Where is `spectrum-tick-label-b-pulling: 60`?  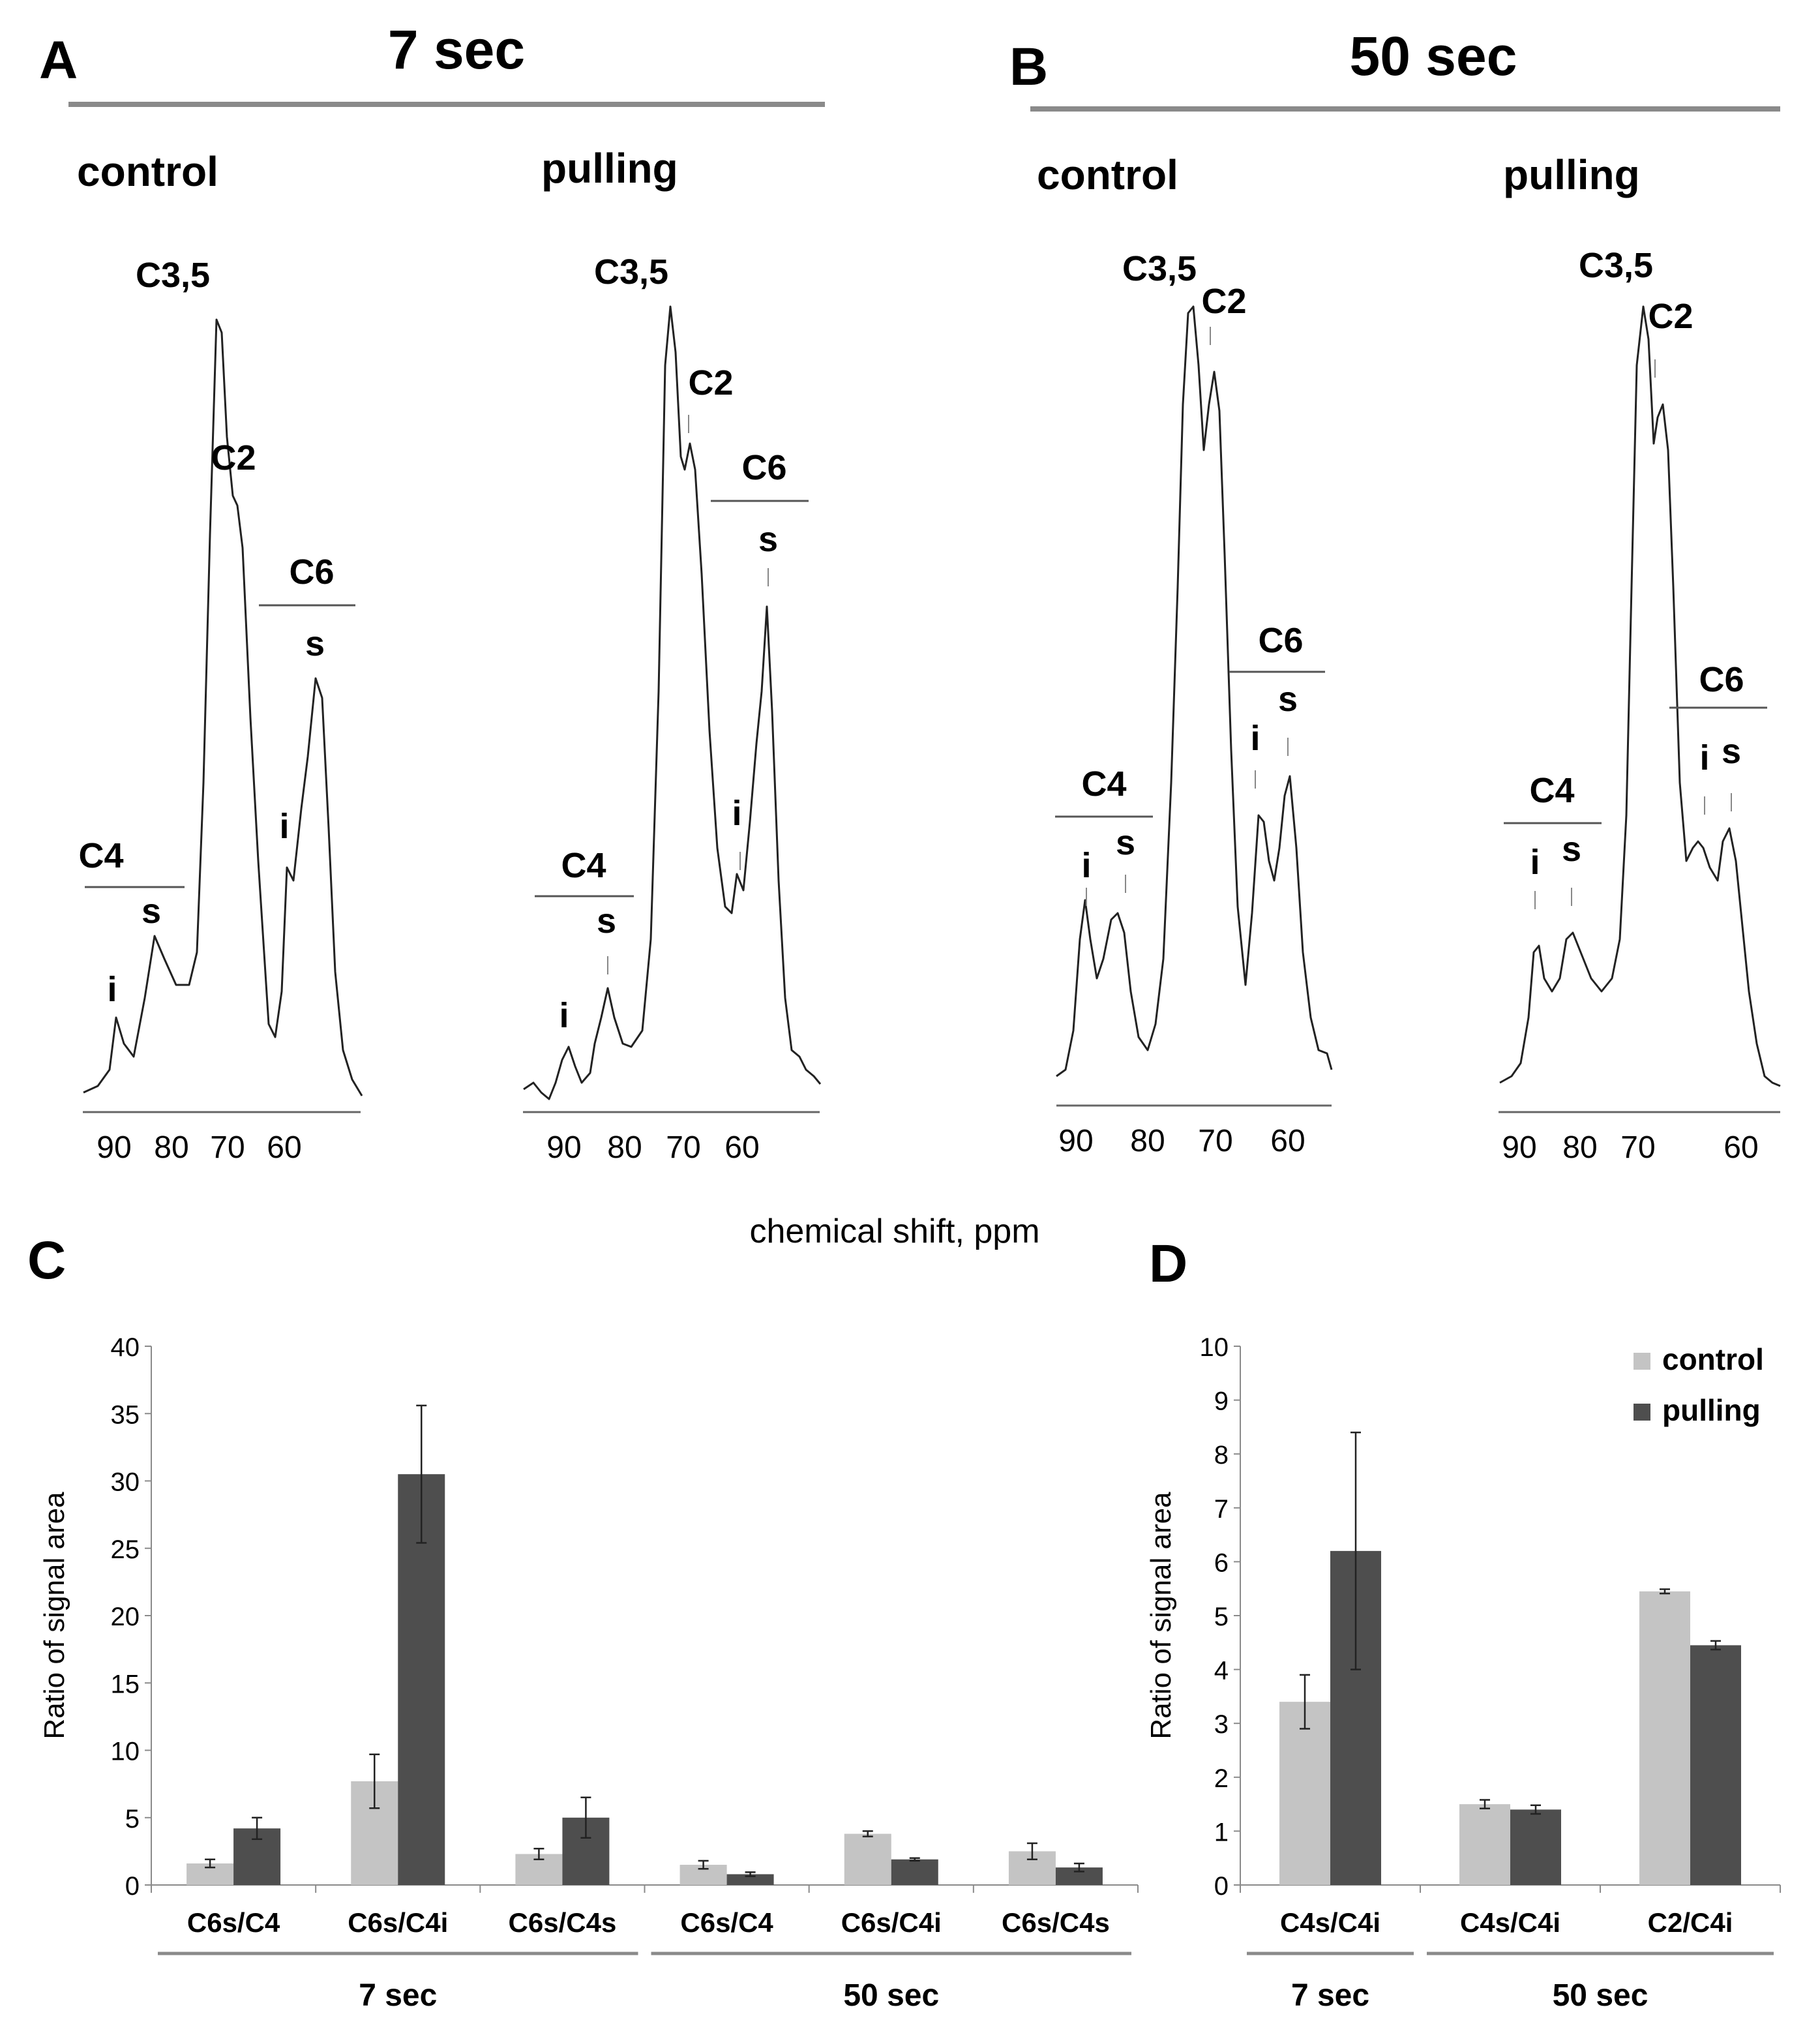
spectrum-tick-label-b-pulling: 60 is located at coordinates (1740, 1147).